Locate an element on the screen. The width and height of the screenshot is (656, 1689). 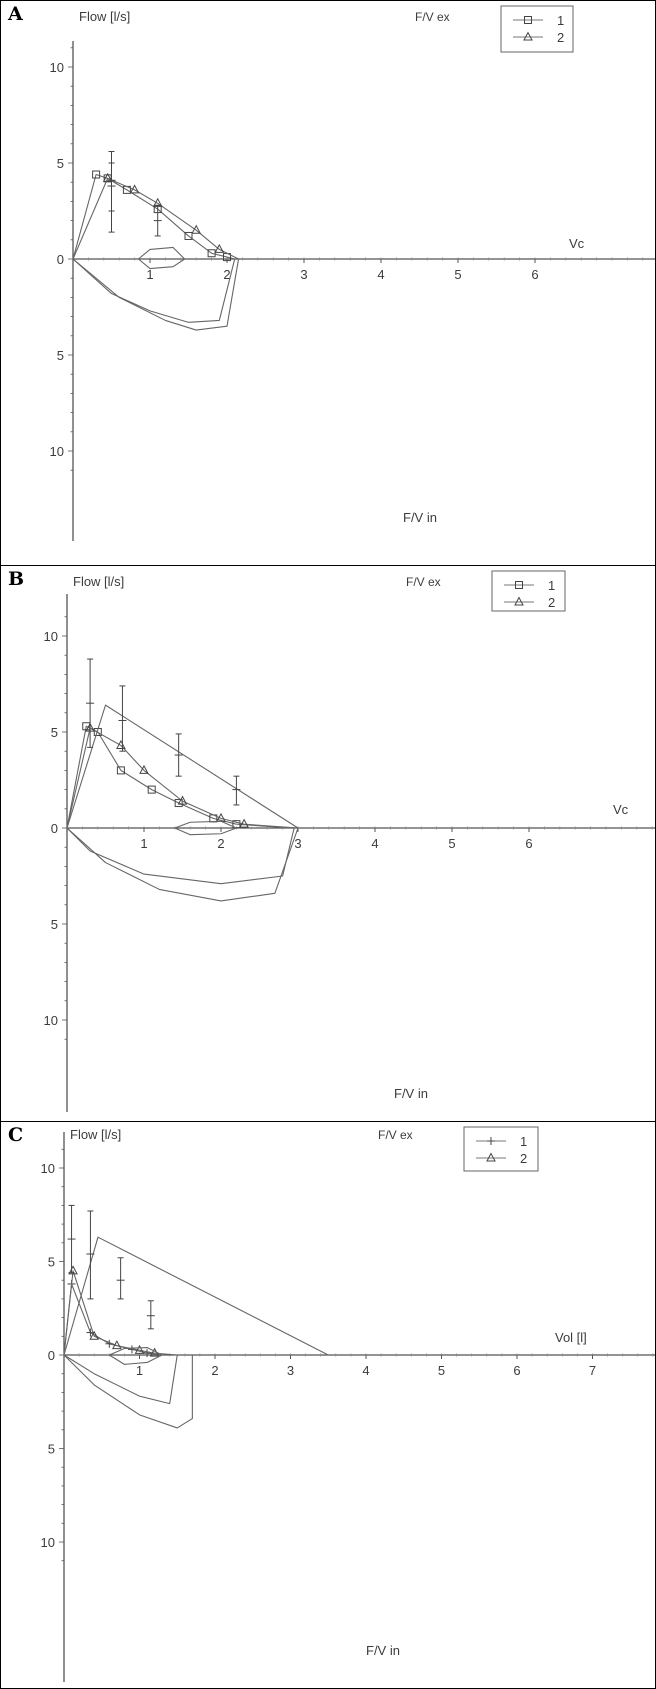
panel-letter: B is located at coordinates (16, 579).